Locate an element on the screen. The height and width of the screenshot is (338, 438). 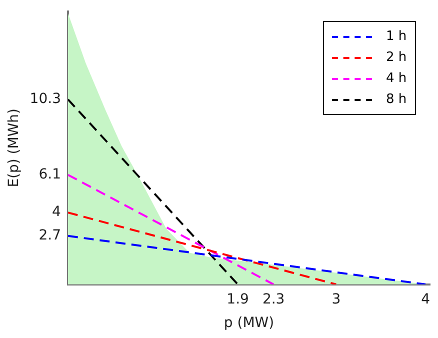
legend-label: 2 h is located at coordinates (396, 58).